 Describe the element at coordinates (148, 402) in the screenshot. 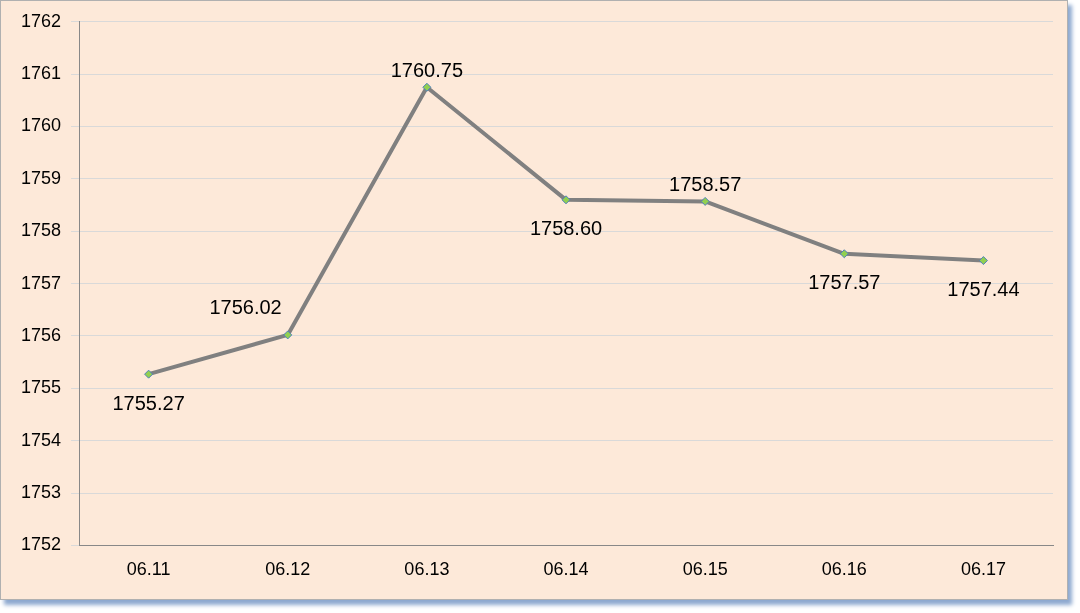

I see `data-label: 1755.27` at that location.